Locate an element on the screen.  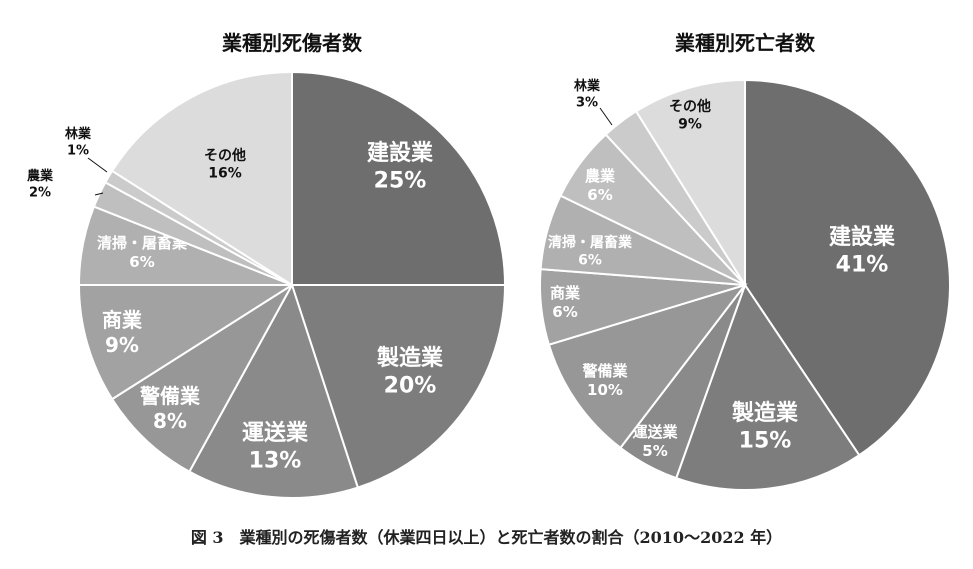
slice-value-label: 25% is located at coordinates (400, 181).